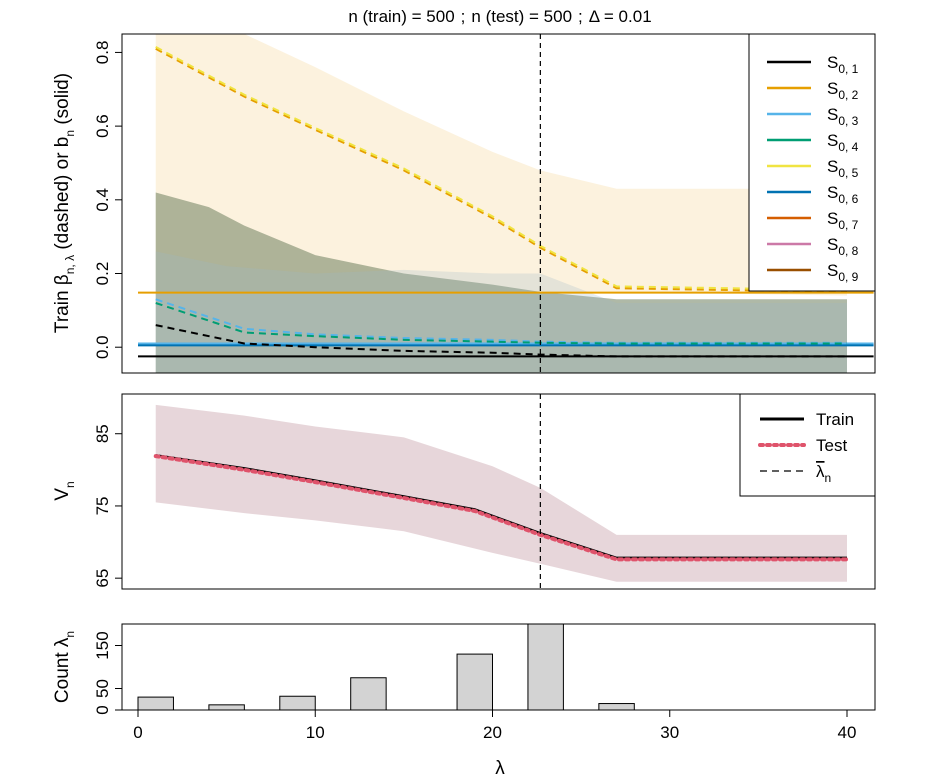 The height and width of the screenshot is (780, 950). Describe the element at coordinates (64, 667) in the screenshot. I see `count-y-axis-label: Count λn` at that location.